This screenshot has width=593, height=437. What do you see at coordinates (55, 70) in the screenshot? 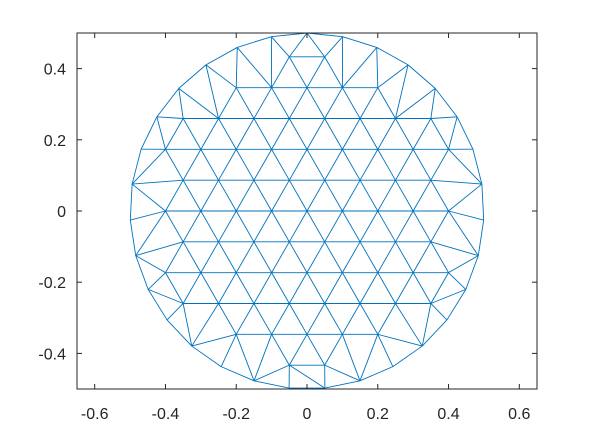
I see `y-tick-label: 0.4` at bounding box center [55, 70].